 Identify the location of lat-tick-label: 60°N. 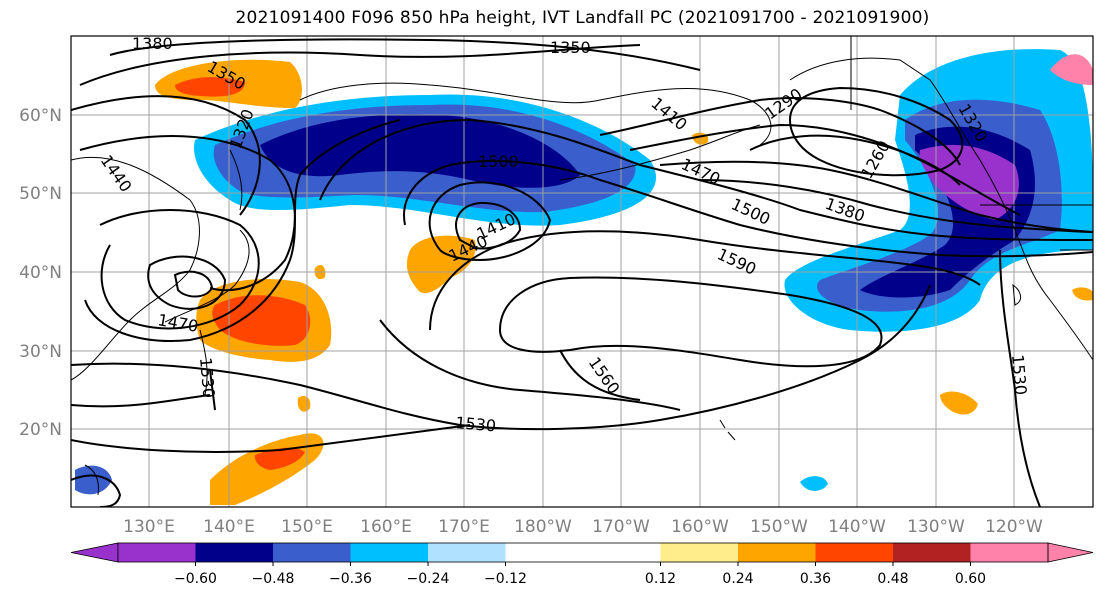
(40, 116).